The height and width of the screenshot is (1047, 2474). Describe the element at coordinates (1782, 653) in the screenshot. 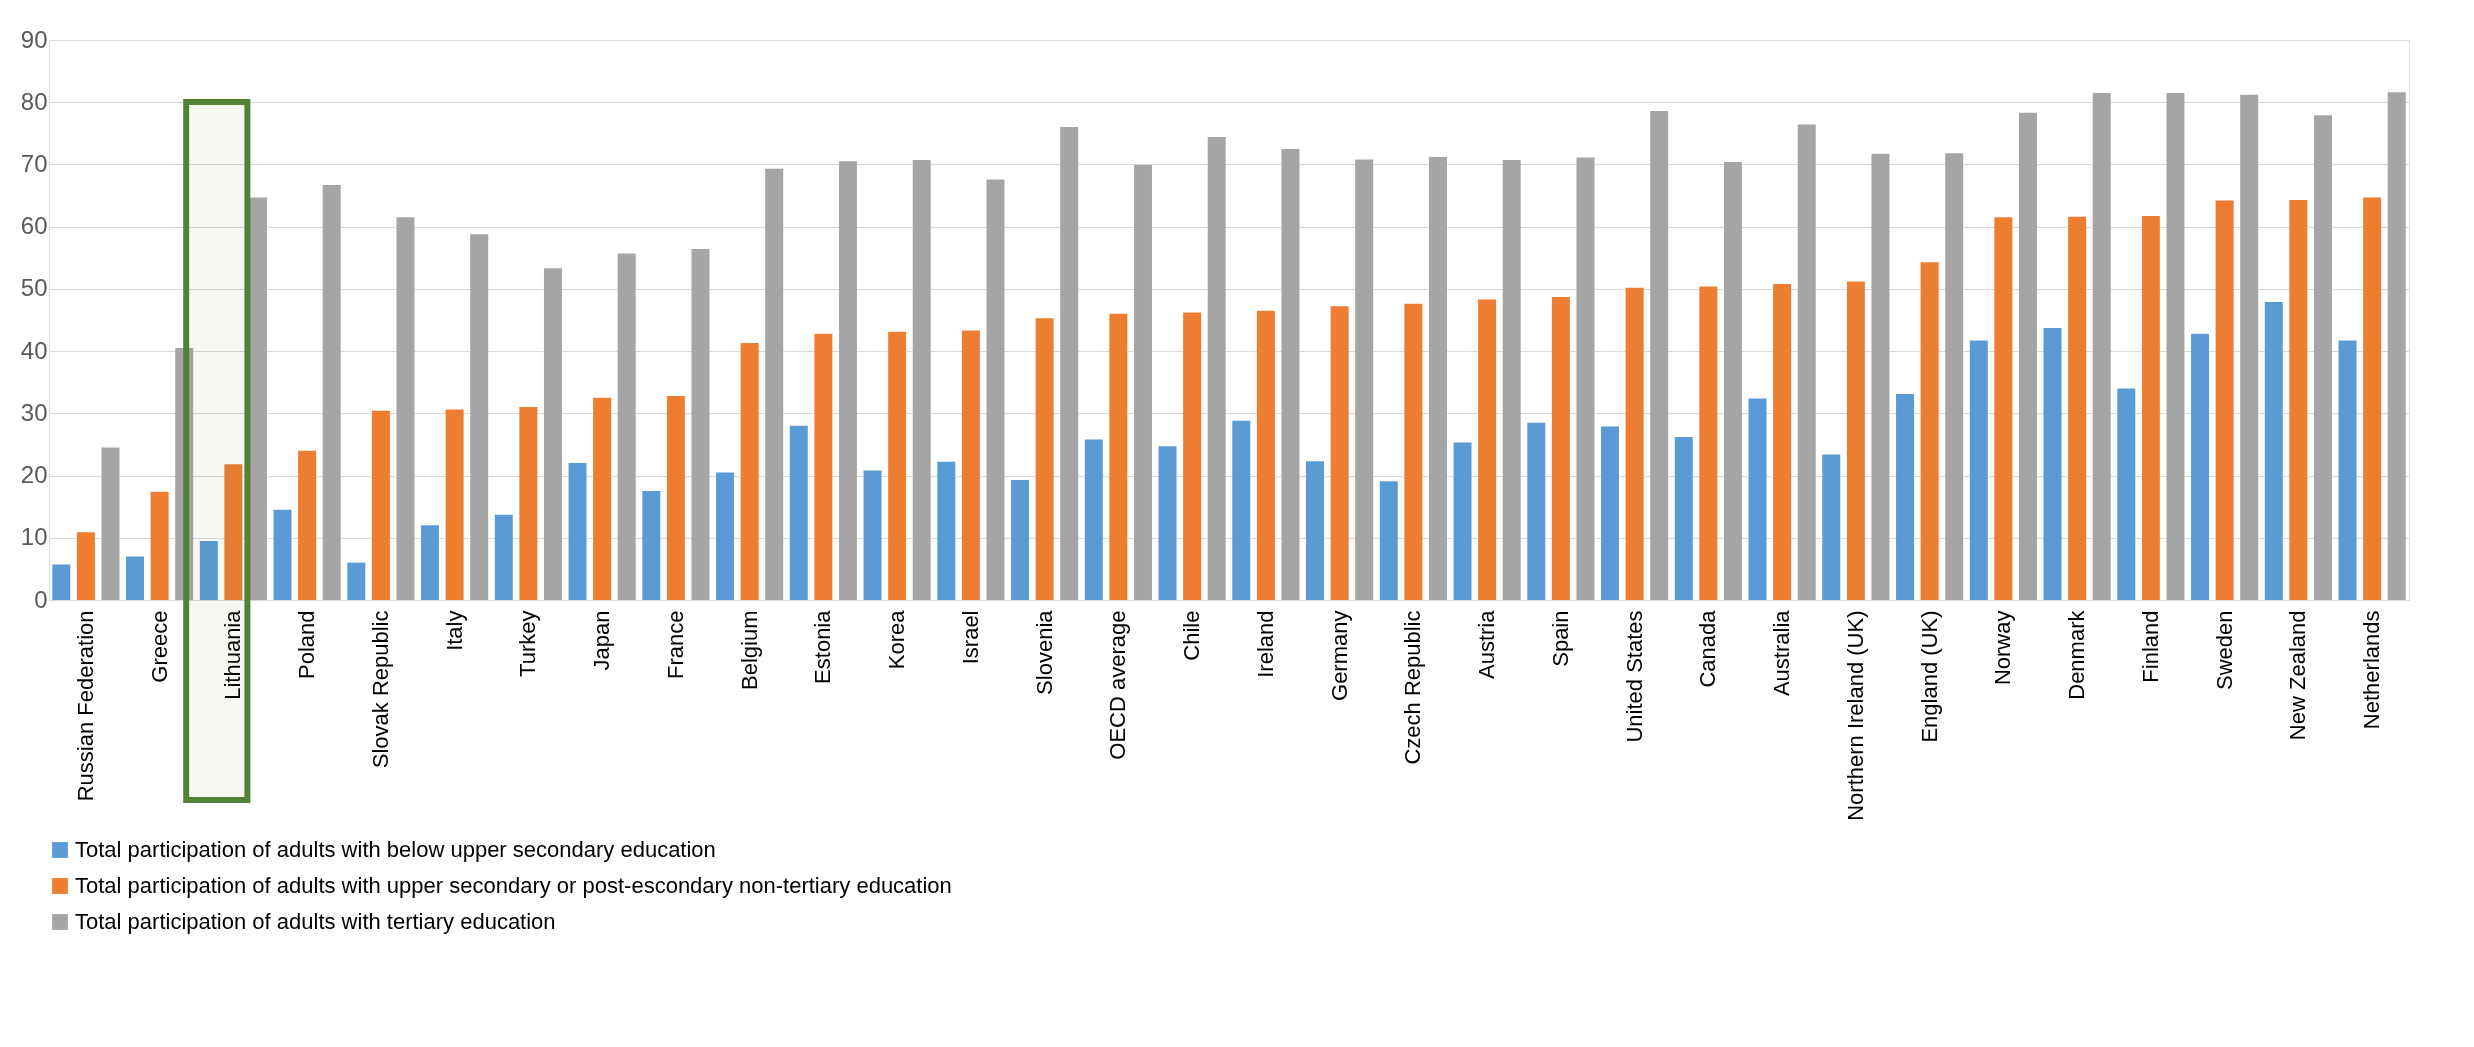

I see `x-tick-label: Australia` at that location.